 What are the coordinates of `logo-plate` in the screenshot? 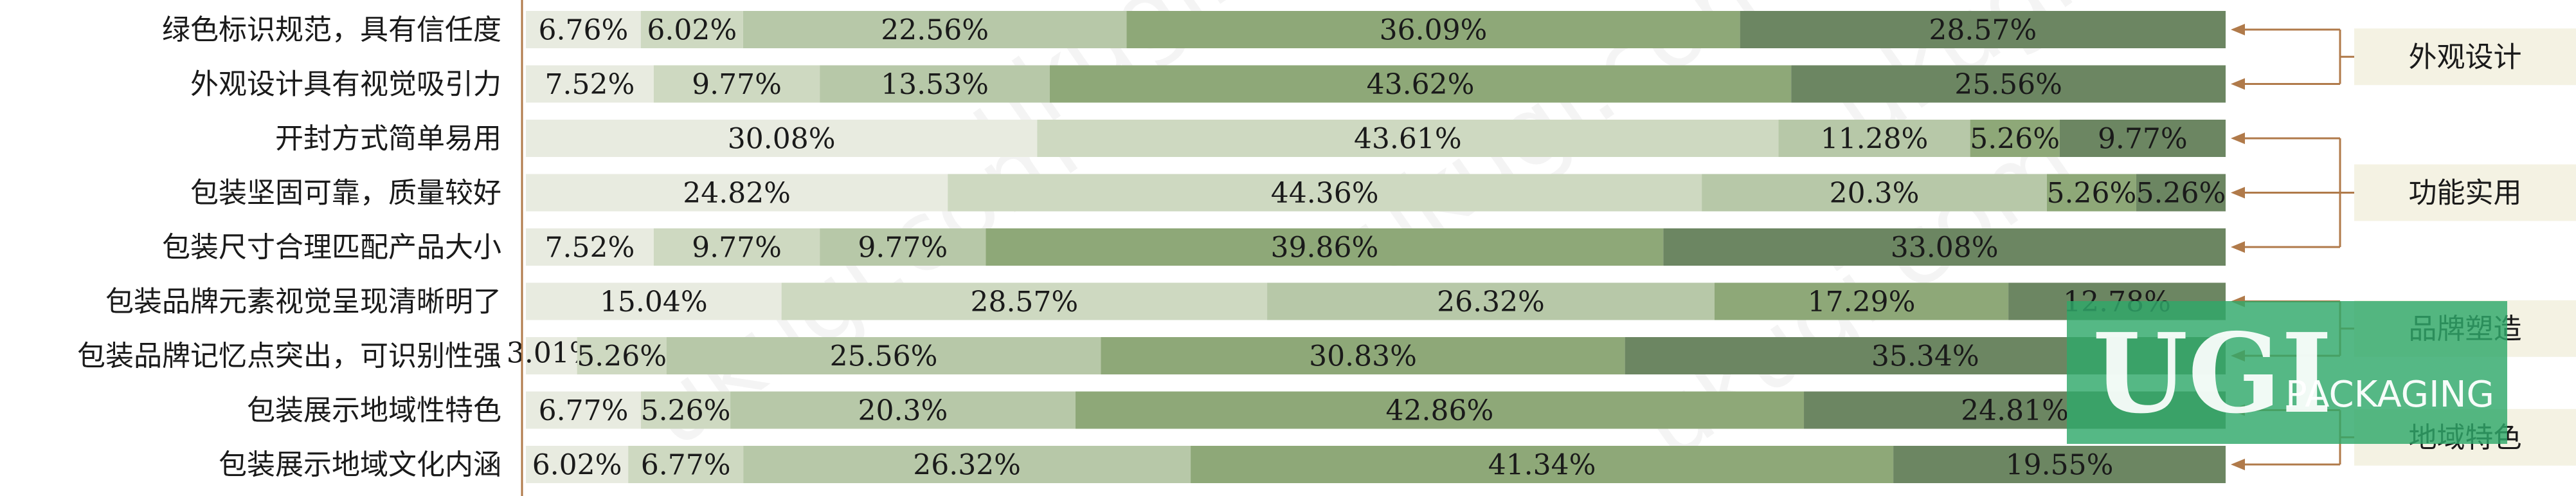 It's located at (2287, 373).